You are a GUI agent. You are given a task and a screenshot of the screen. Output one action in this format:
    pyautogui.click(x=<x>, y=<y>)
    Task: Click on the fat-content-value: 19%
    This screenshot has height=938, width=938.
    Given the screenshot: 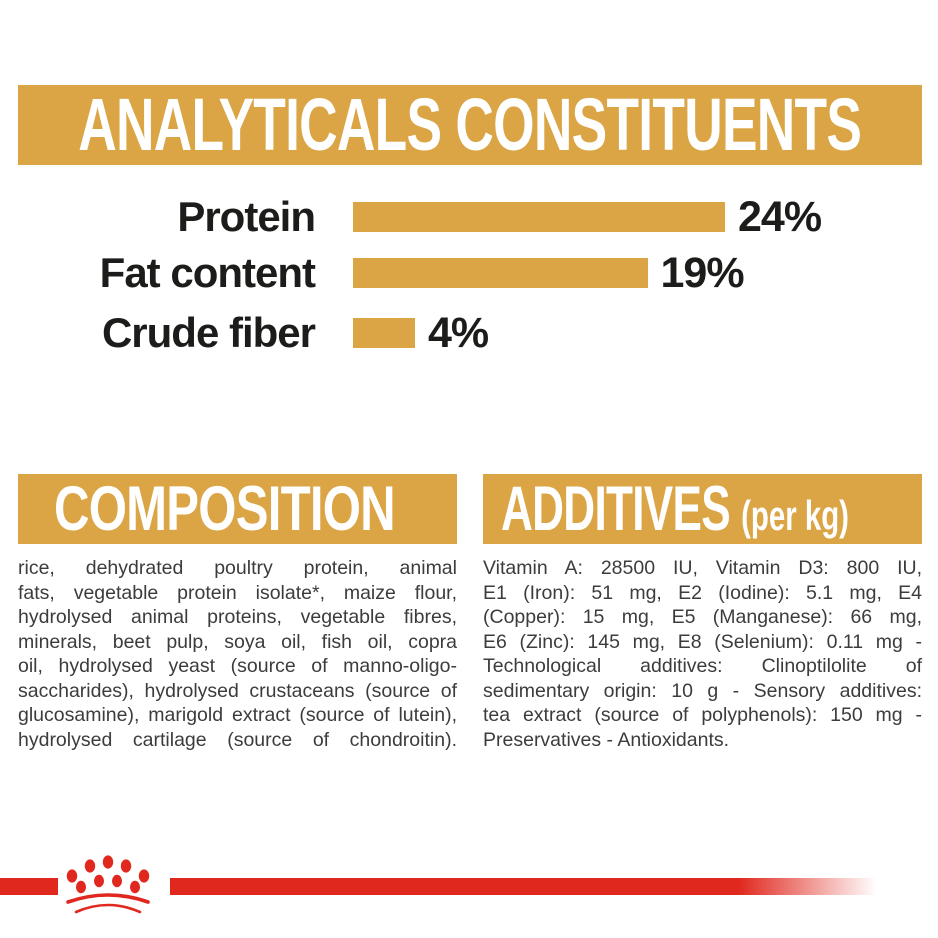 What is the action you would take?
    pyautogui.click(x=702, y=273)
    